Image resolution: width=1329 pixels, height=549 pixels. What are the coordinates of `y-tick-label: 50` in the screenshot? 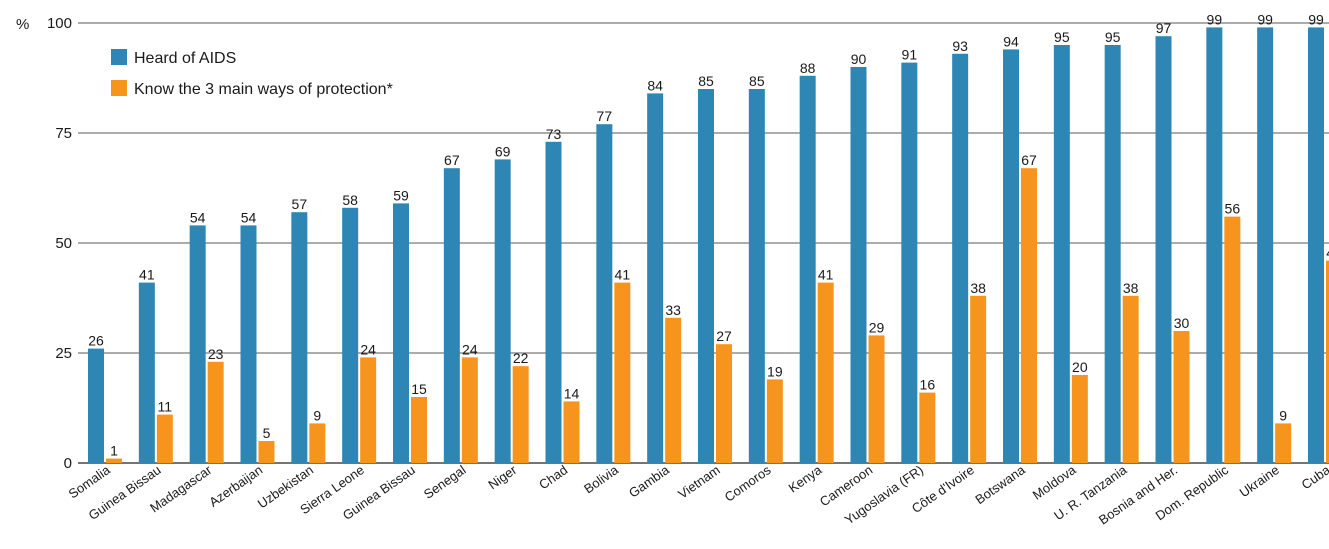 It's located at (63, 243).